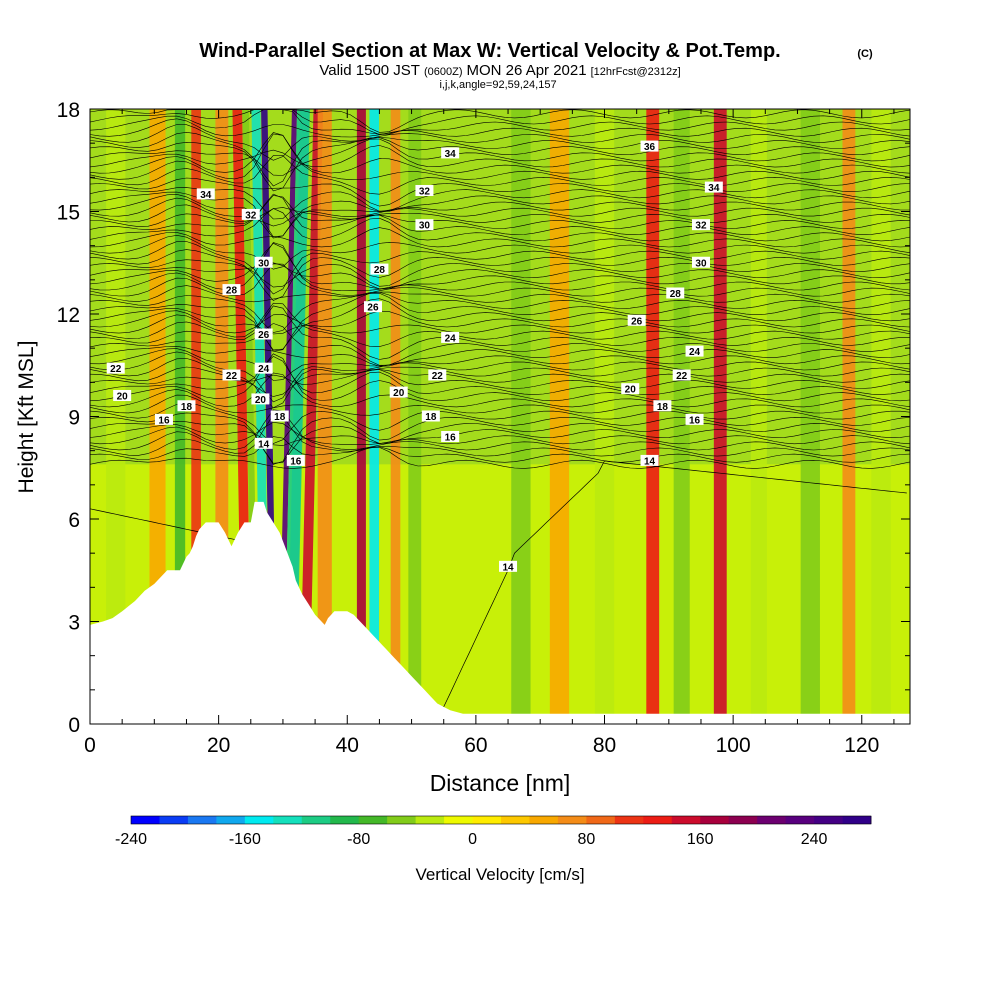 This screenshot has height=1000, width=1000. What do you see at coordinates (497, 85) in the screenshot?
I see `chart-subtitle-2: i,j,k,angle=92,59,24,157` at bounding box center [497, 85].